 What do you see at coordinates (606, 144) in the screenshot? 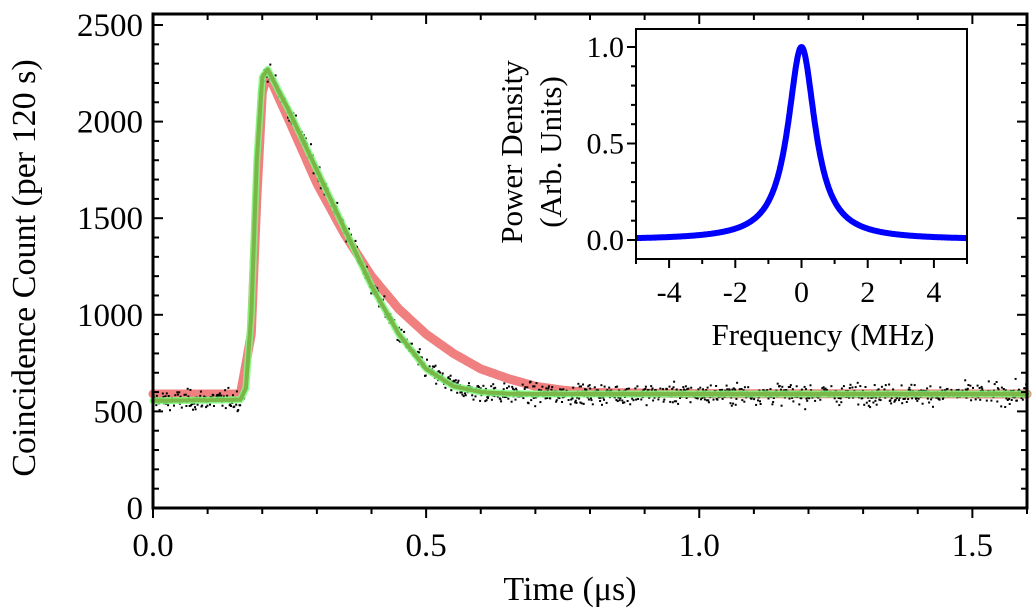
I see `inset-y-tick-label: 0.5` at bounding box center [606, 144].